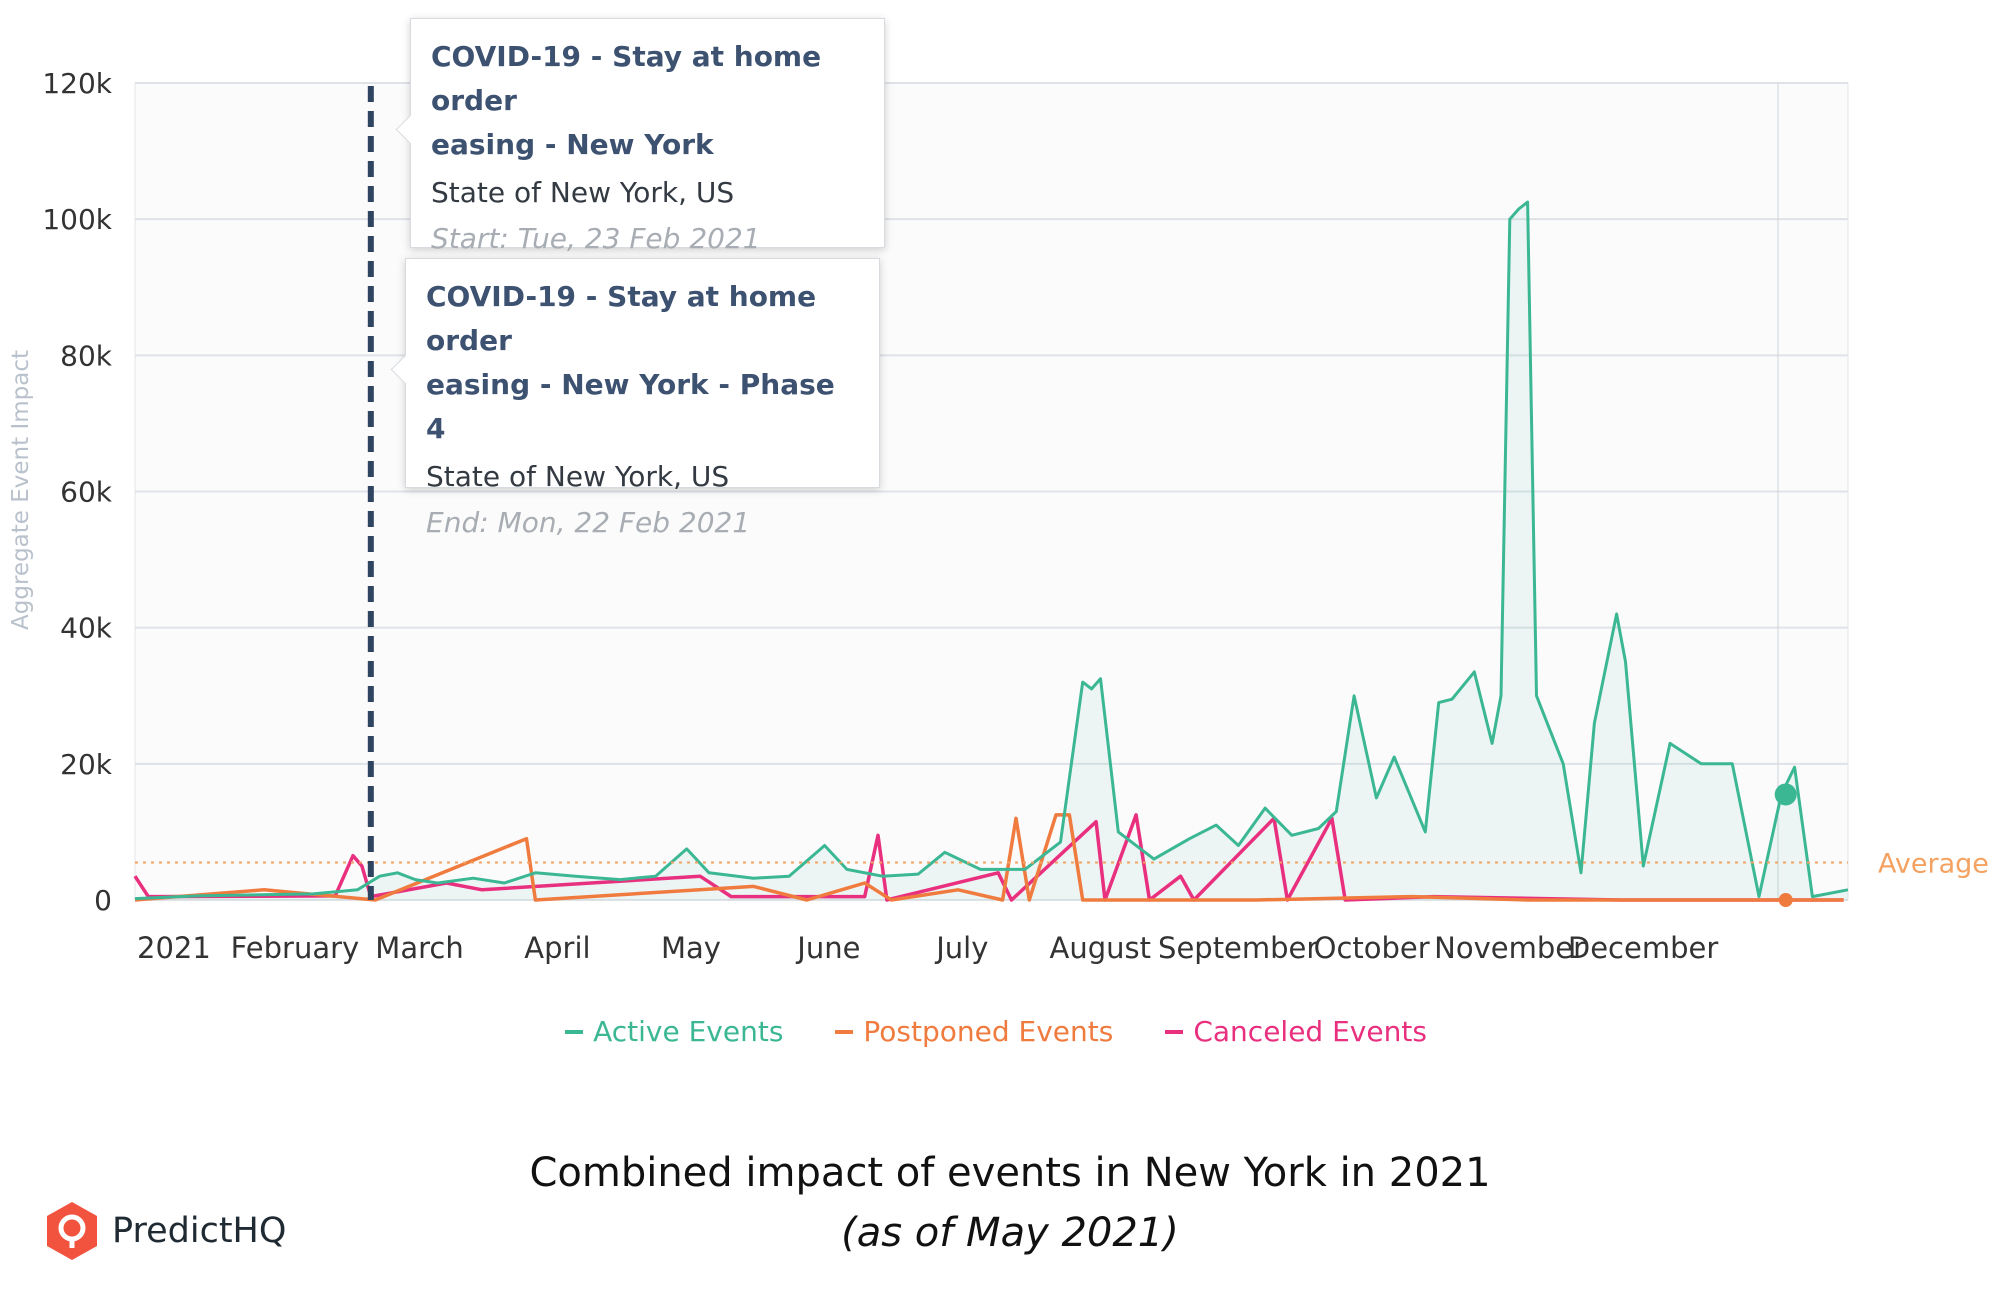 The height and width of the screenshot is (1300, 1992). Describe the element at coordinates (827, 948) in the screenshot. I see `x-tick-label: June` at that location.